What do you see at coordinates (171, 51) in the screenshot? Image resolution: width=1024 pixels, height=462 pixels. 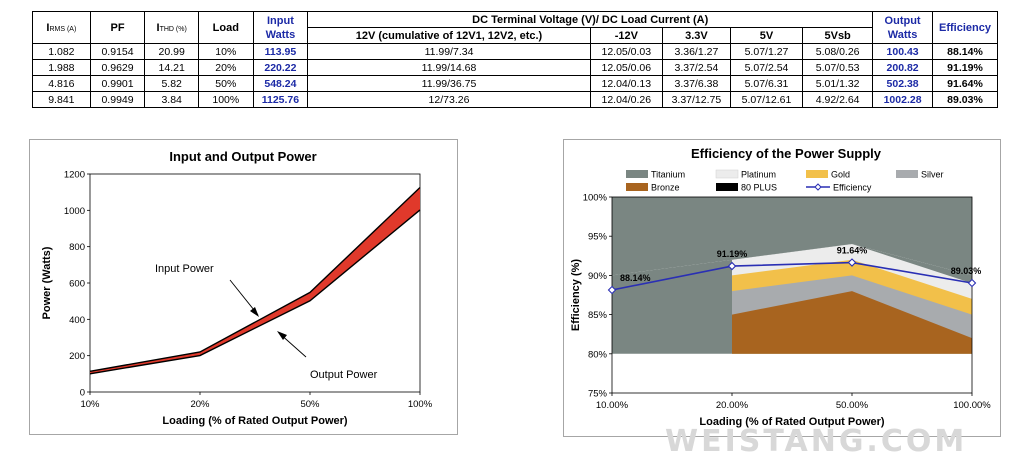 I see `cell-ithd: 20.99` at bounding box center [171, 51].